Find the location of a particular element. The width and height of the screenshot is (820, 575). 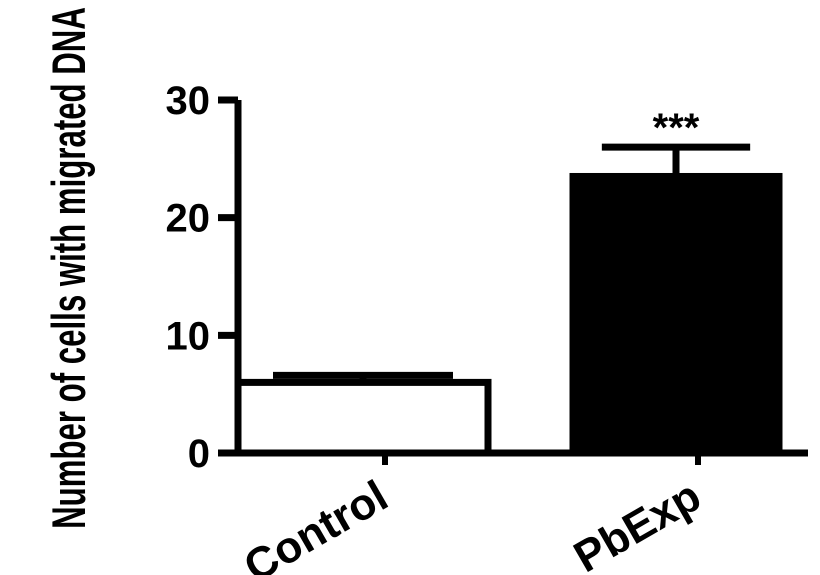

significance-marker: *** is located at coordinates (676, 128).